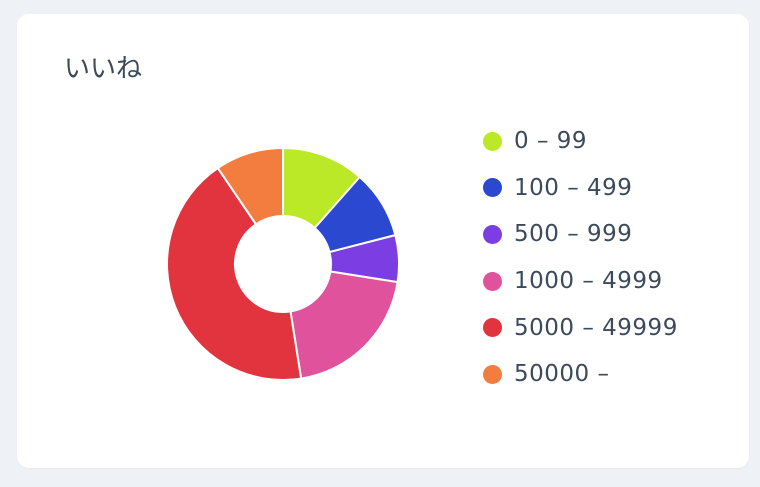  I want to click on likes-donut-chart, so click(283, 264).